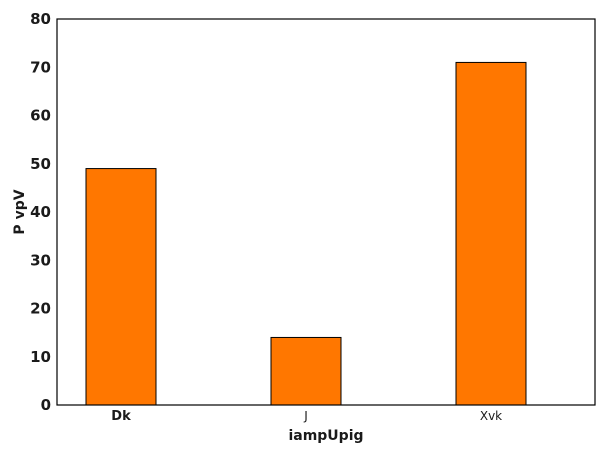  I want to click on bar-xvk, so click(491, 233).